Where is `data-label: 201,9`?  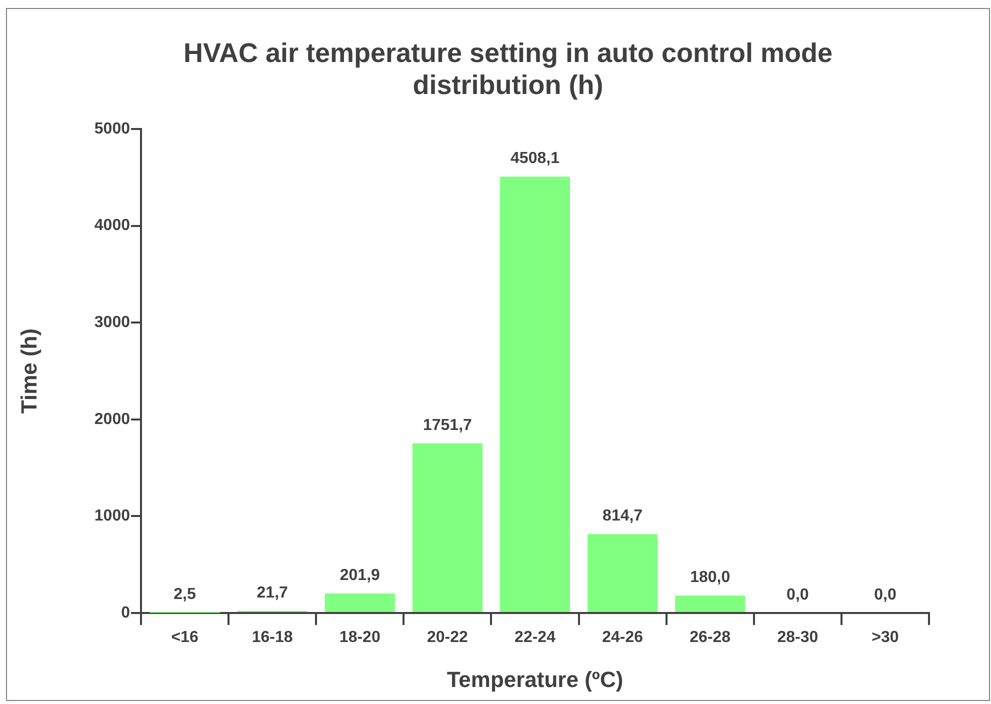 data-label: 201,9 is located at coordinates (360, 575).